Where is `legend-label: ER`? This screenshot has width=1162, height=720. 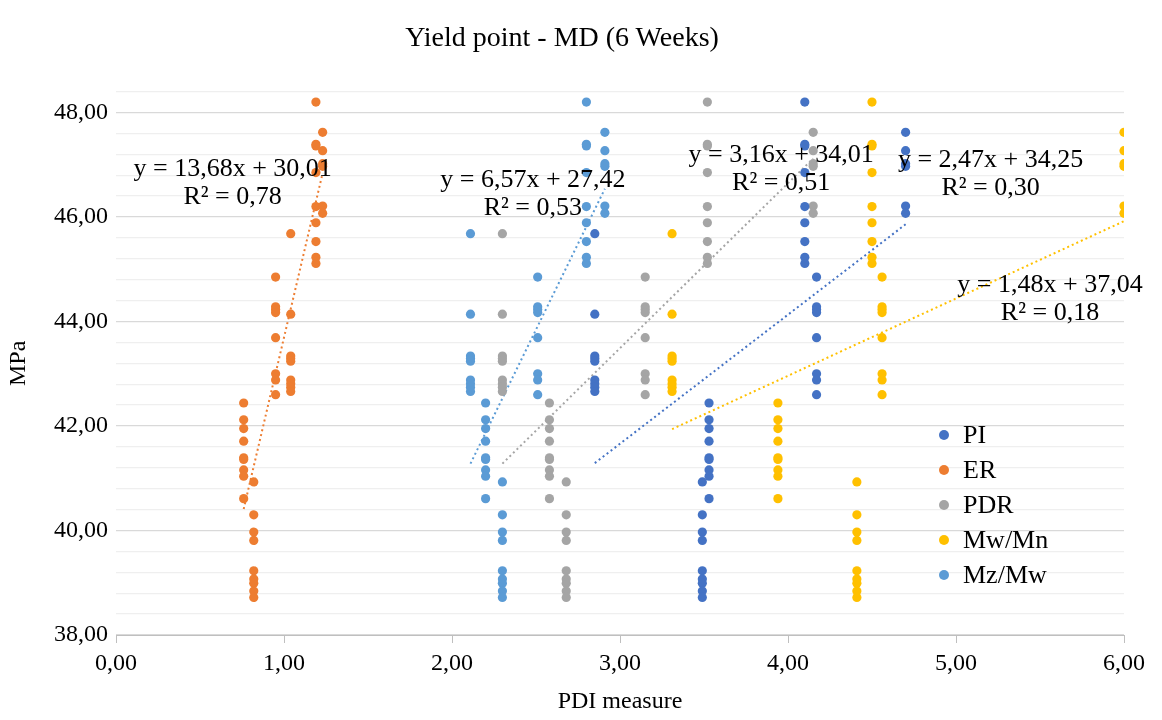
legend-label: ER is located at coordinates (980, 470).